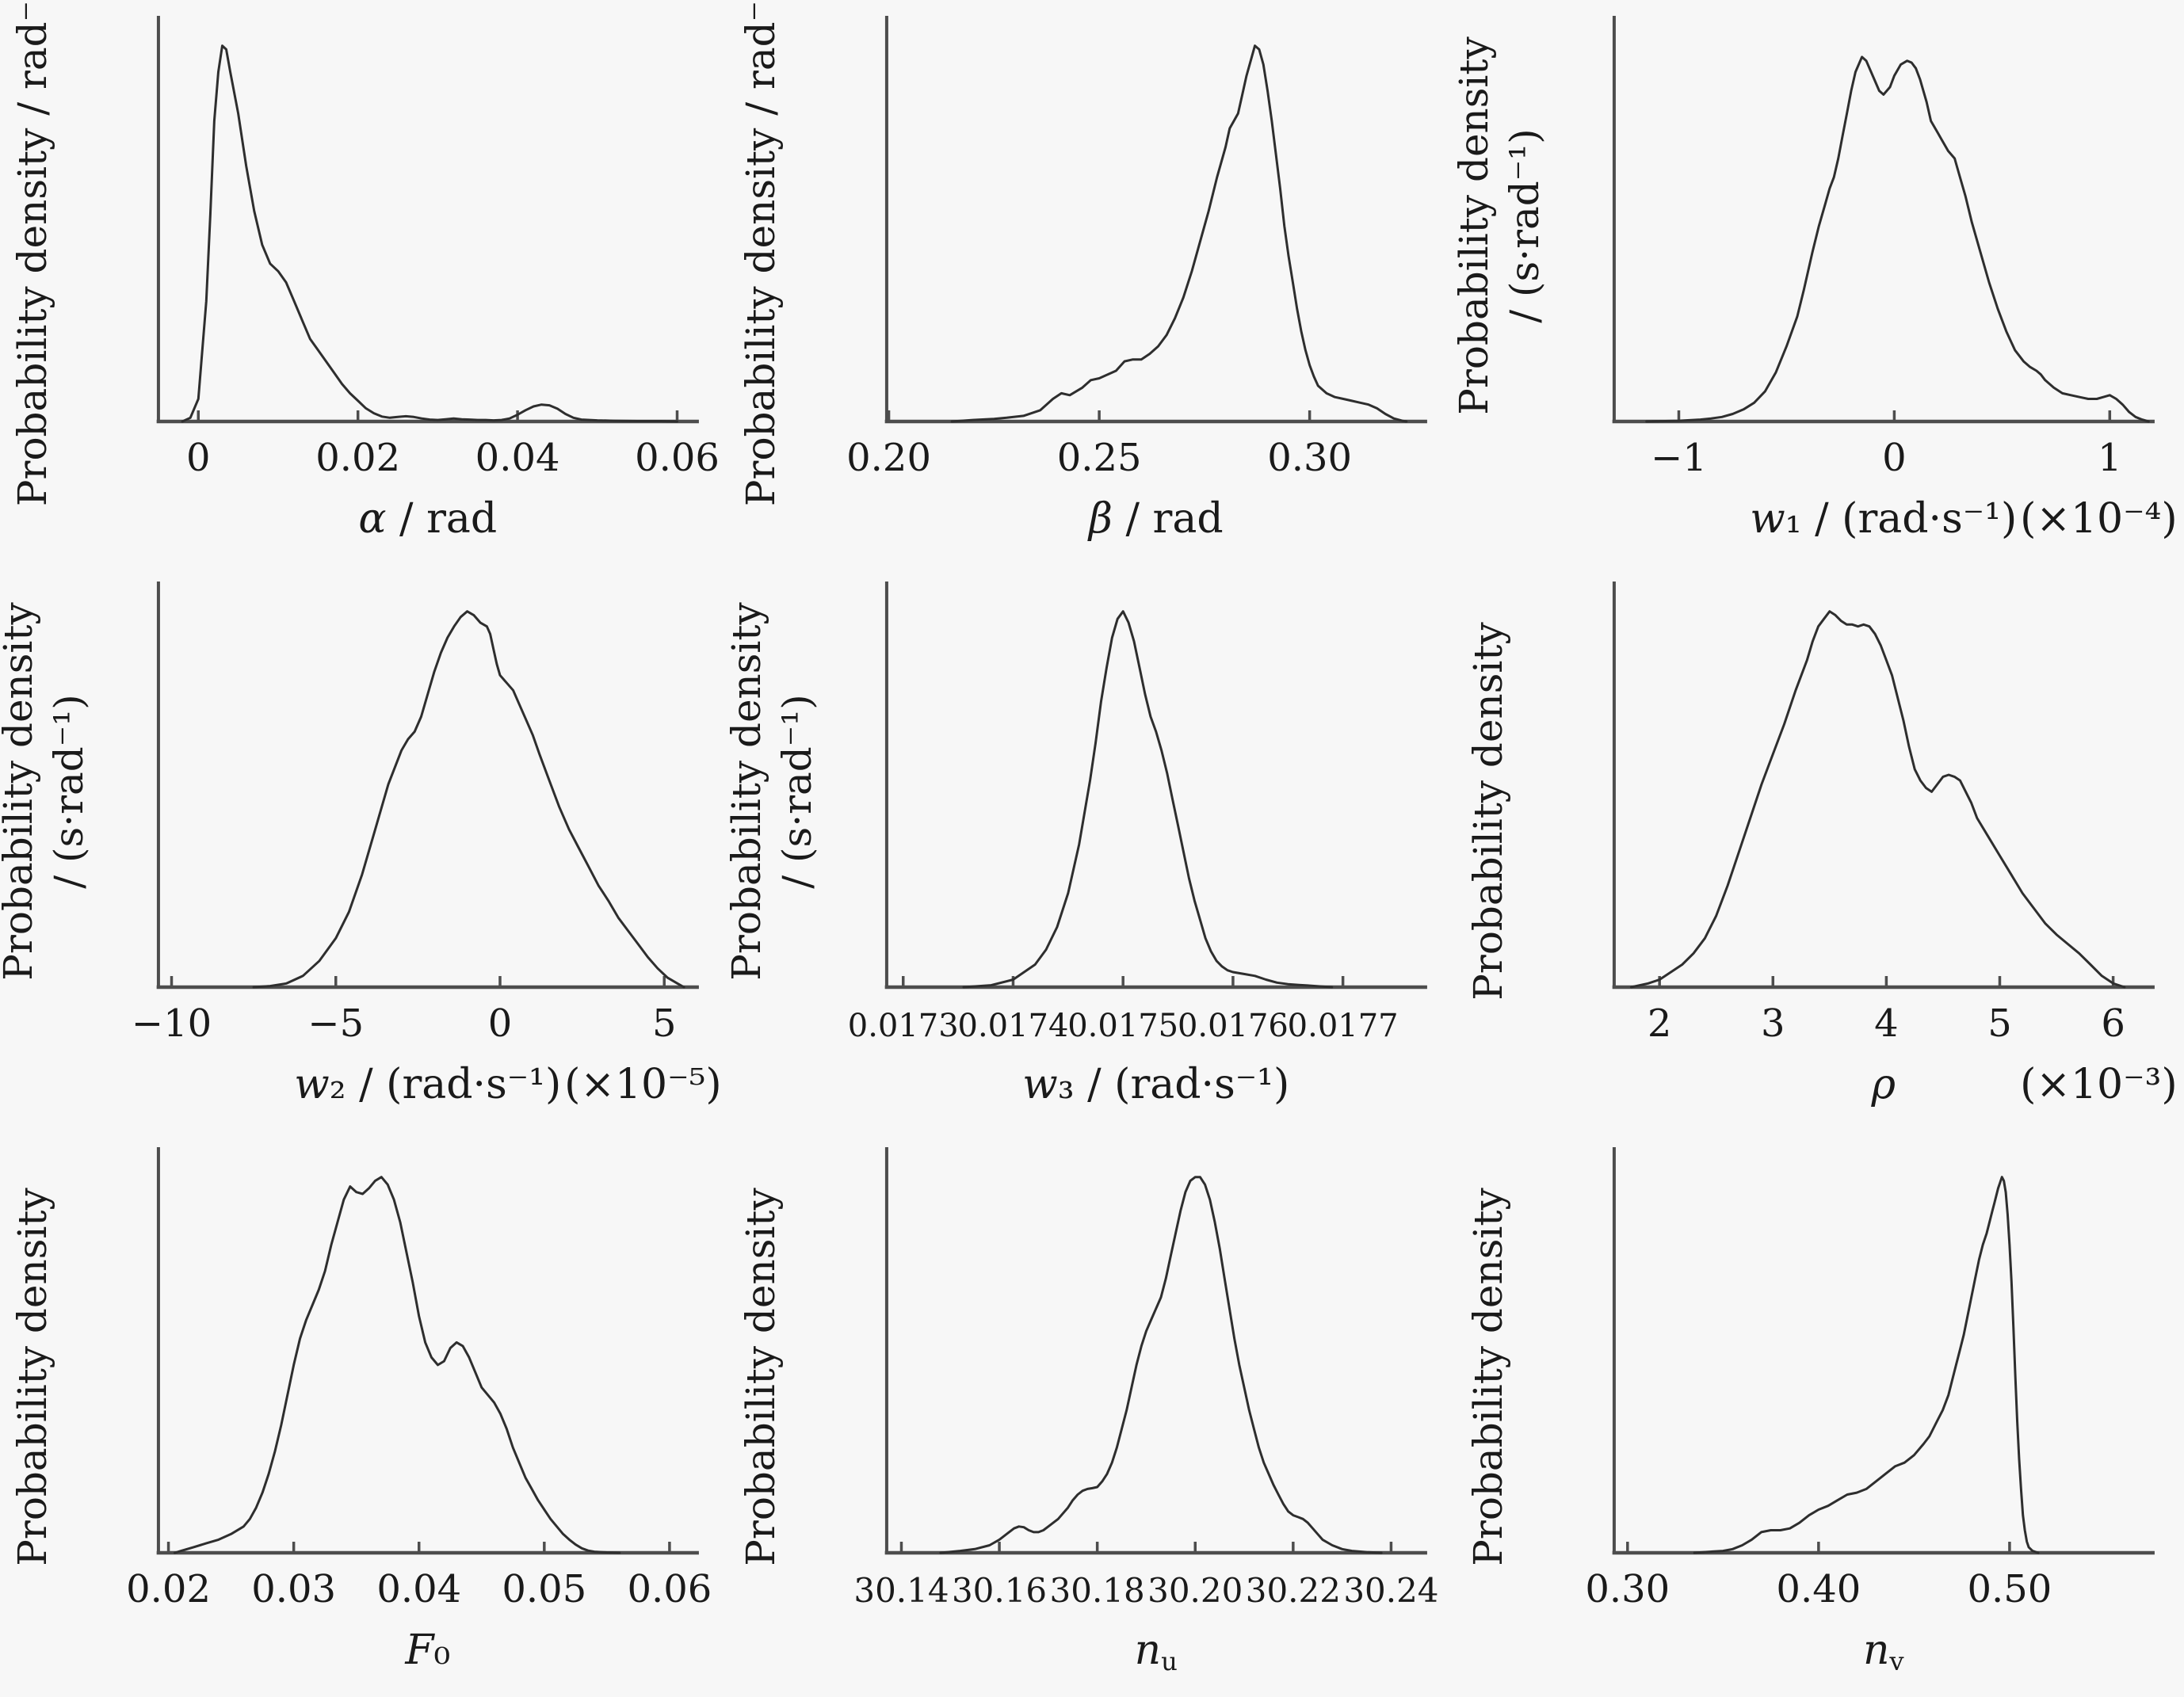 The image size is (2184, 1697). Describe the element at coordinates (1773, 1023) in the screenshot. I see `x-tick-label: 3` at that location.